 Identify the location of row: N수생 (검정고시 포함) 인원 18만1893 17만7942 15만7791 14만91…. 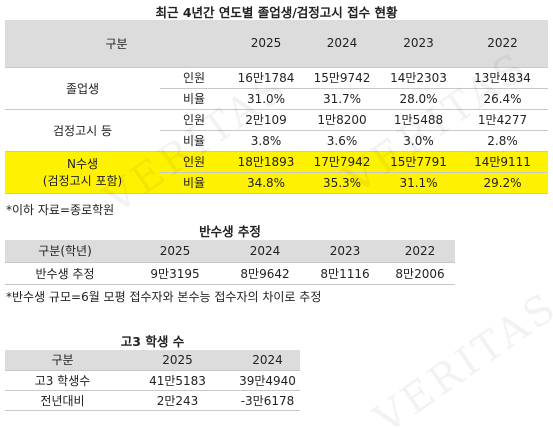
(276, 172).